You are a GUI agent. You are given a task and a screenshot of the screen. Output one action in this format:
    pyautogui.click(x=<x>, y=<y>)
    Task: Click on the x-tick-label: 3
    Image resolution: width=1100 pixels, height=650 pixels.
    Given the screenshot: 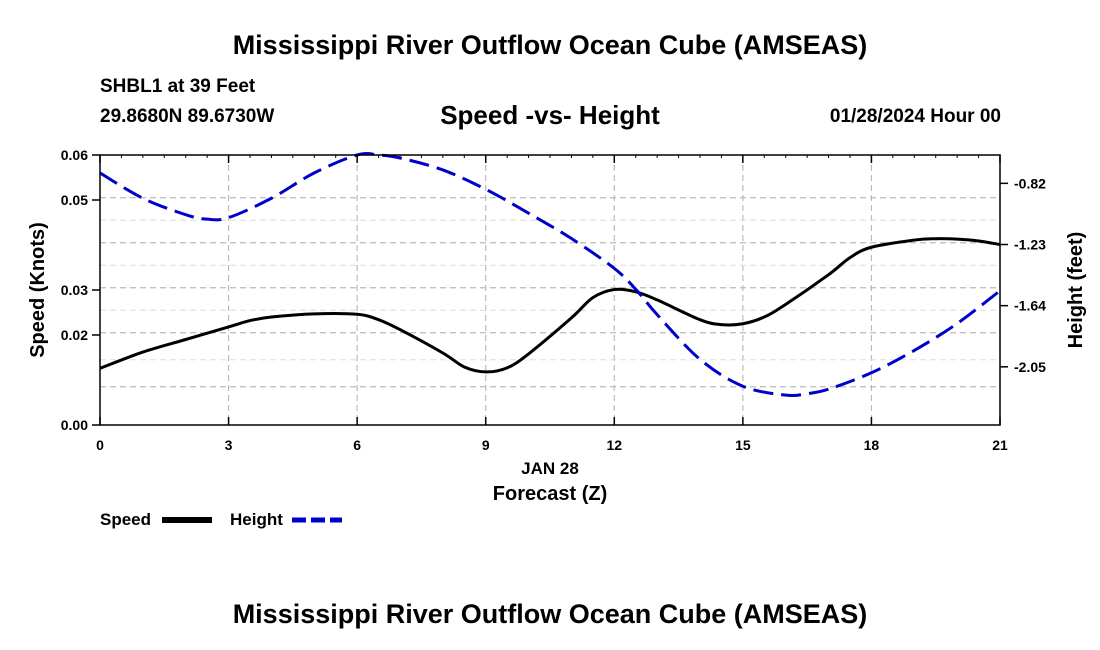 What is the action you would take?
    pyautogui.click(x=229, y=445)
    